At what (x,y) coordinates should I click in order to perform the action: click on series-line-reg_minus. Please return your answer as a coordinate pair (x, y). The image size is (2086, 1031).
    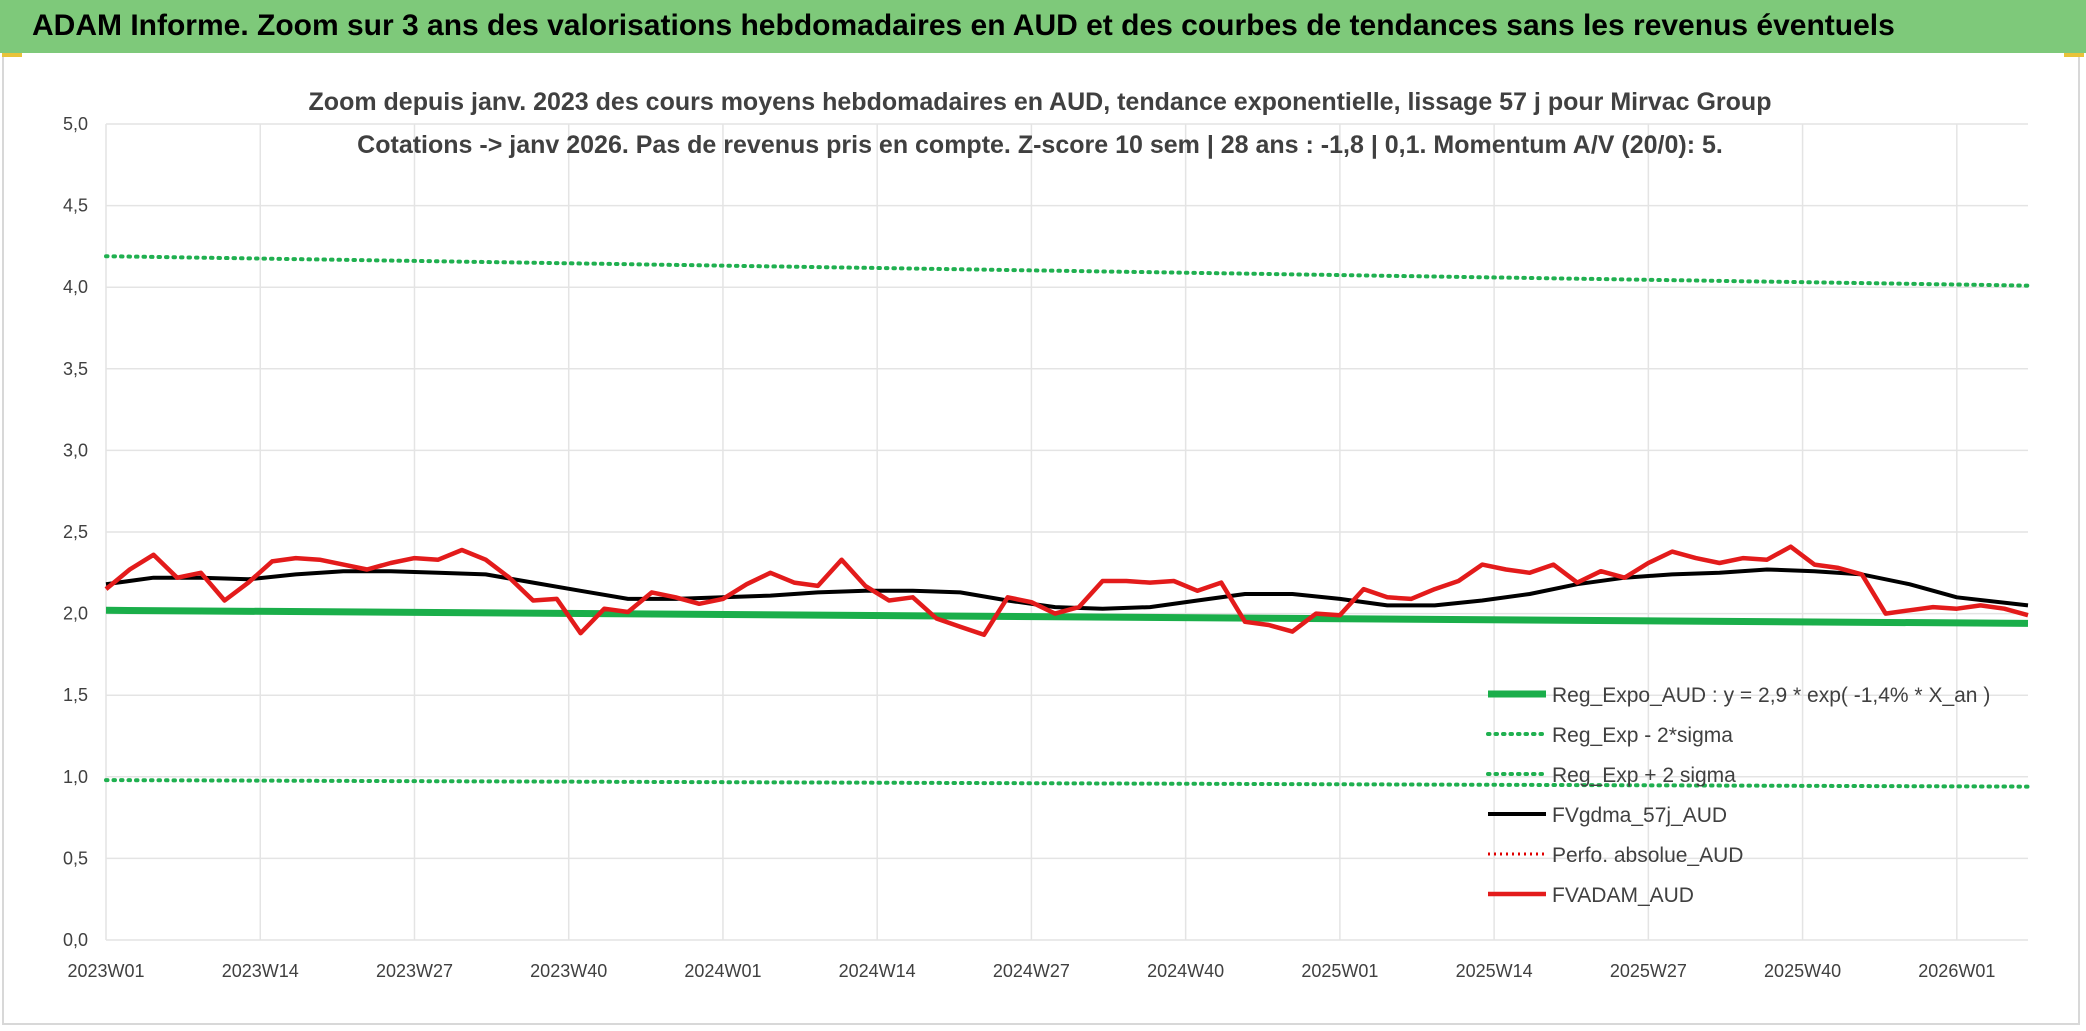
    Looking at the image, I should click on (1067, 783).